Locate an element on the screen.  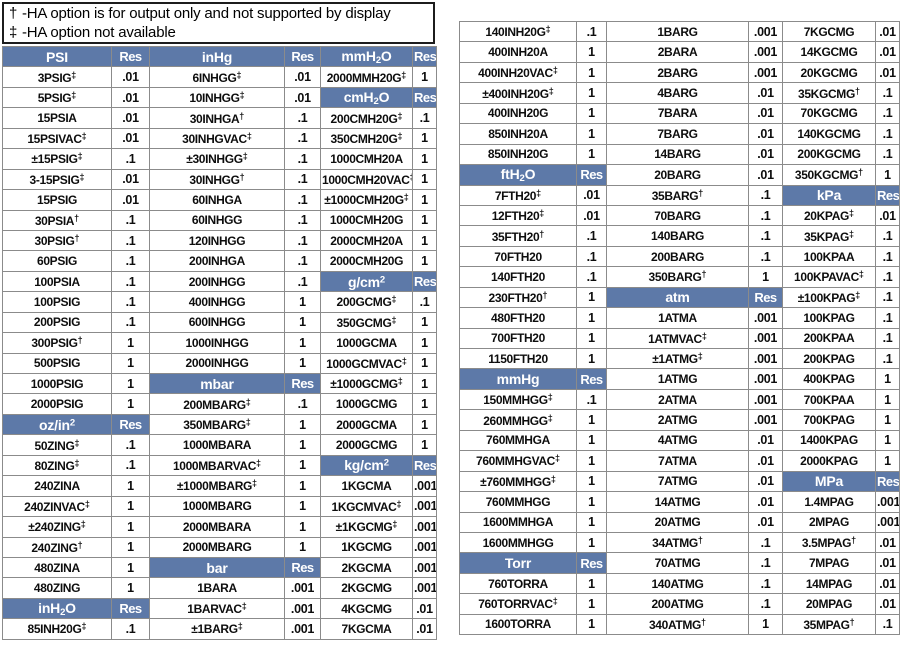
range-code: 2000MMH20G is located at coordinates (364, 77).